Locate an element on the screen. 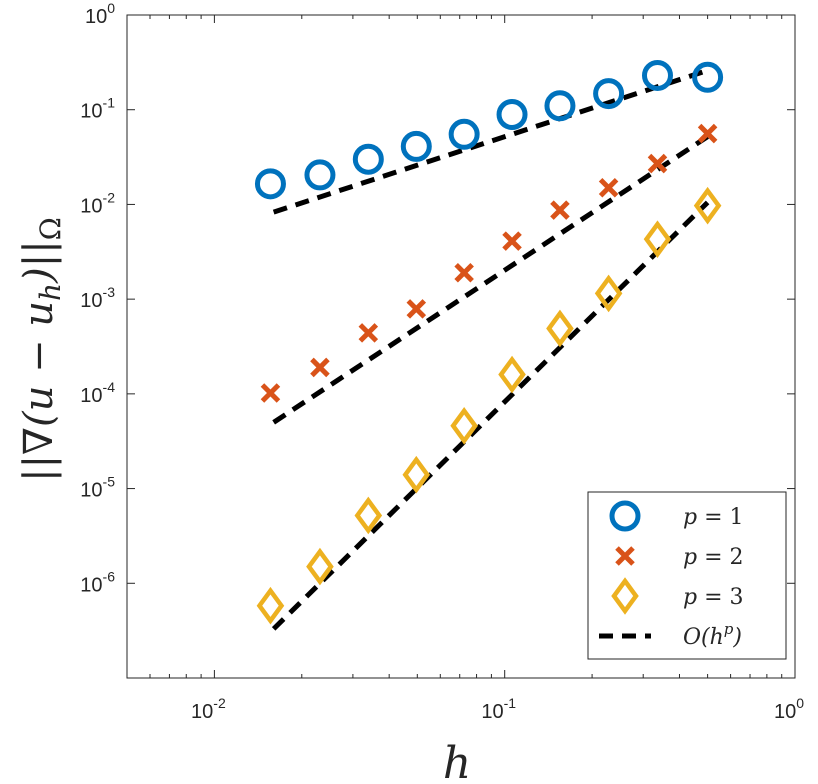  y-tick-label-7: 10⁰ is located at coordinates (100, 14).